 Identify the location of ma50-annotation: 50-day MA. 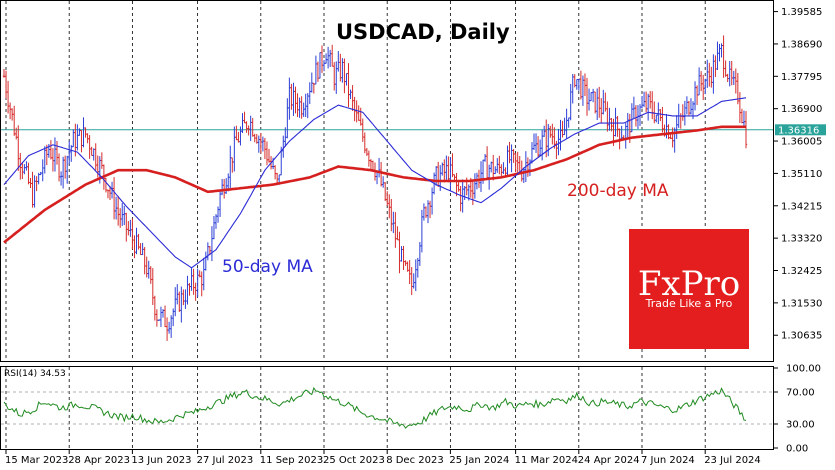
(267, 267).